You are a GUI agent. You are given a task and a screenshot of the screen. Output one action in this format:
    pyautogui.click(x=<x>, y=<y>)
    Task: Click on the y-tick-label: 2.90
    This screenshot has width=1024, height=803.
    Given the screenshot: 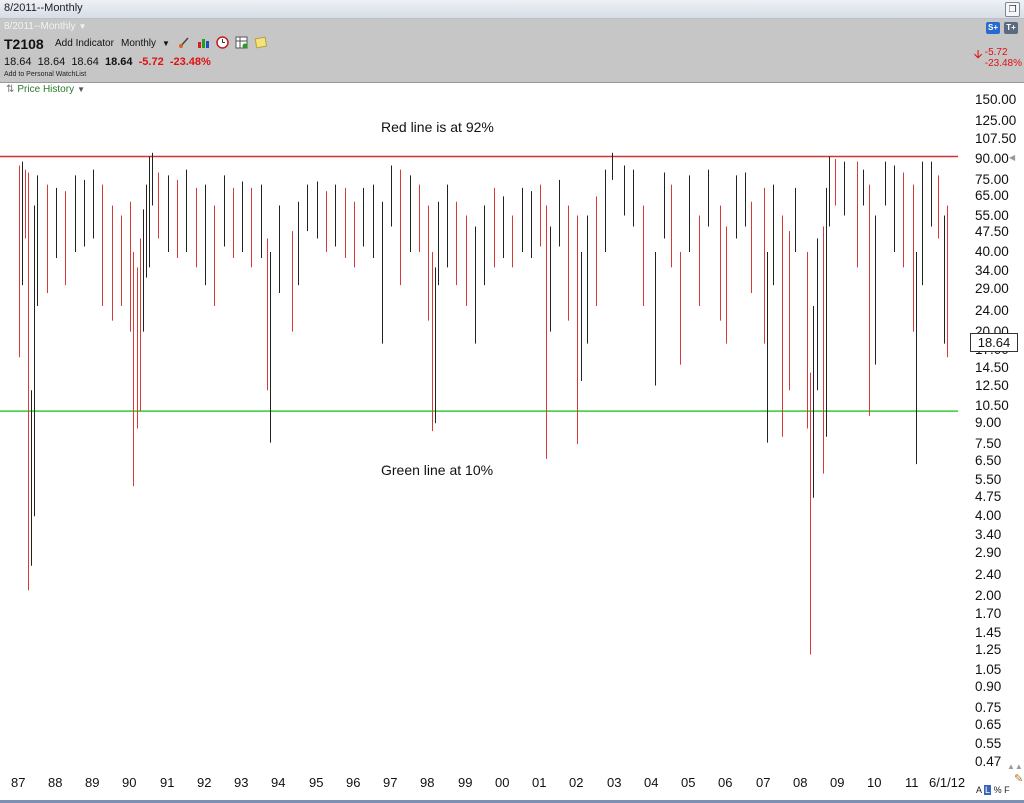 What is the action you would take?
    pyautogui.click(x=988, y=553)
    